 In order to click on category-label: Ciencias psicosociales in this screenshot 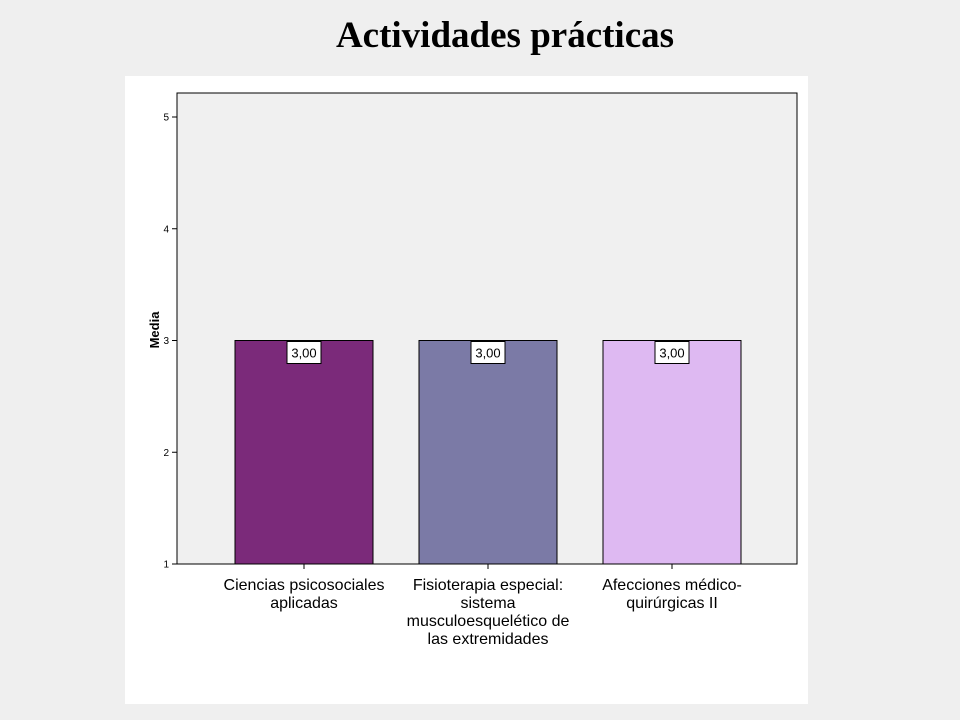, I will do `click(304, 585)`.